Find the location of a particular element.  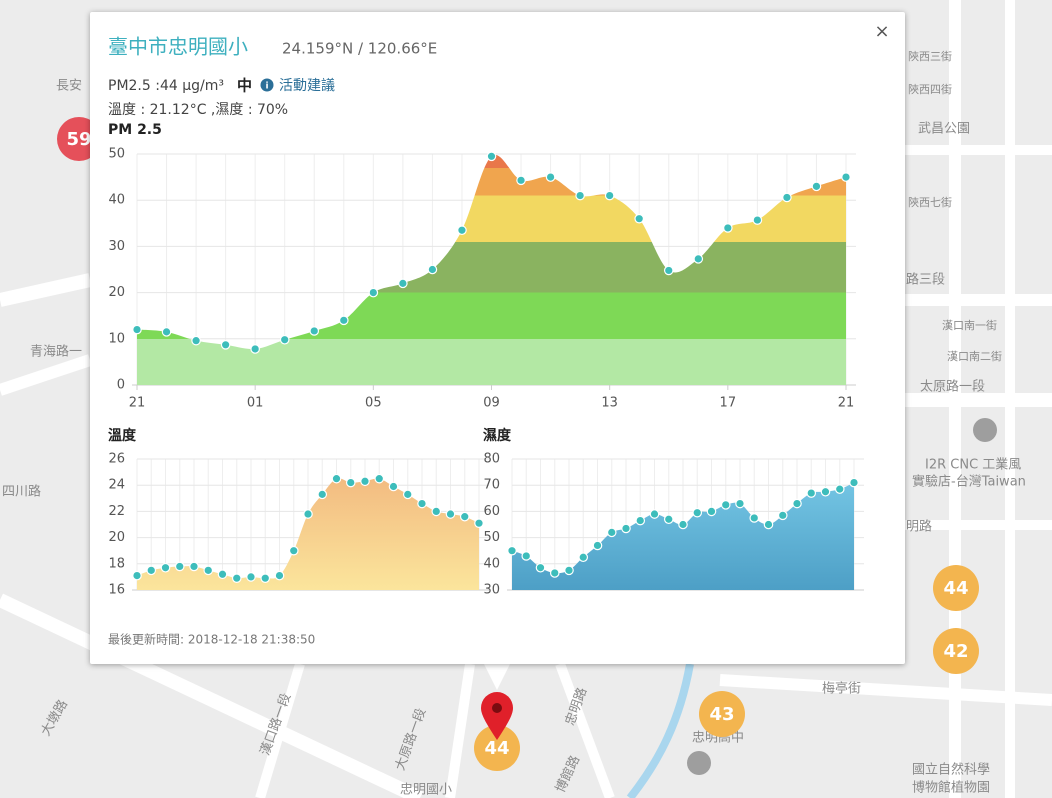

map-label: 大原路一段 is located at coordinates (410, 739).